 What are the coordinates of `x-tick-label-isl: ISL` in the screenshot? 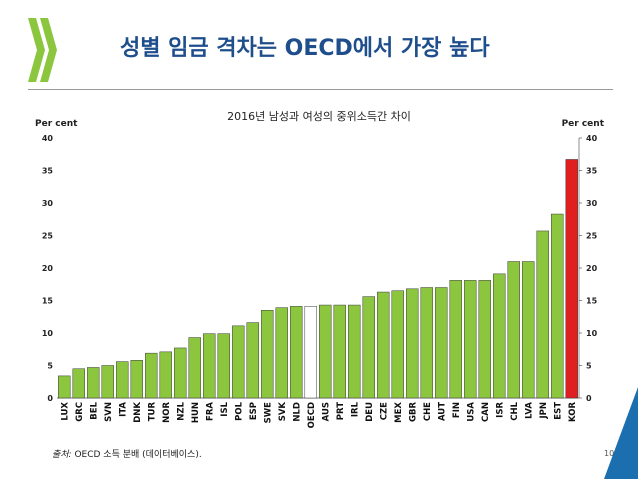 It's located at (225, 408).